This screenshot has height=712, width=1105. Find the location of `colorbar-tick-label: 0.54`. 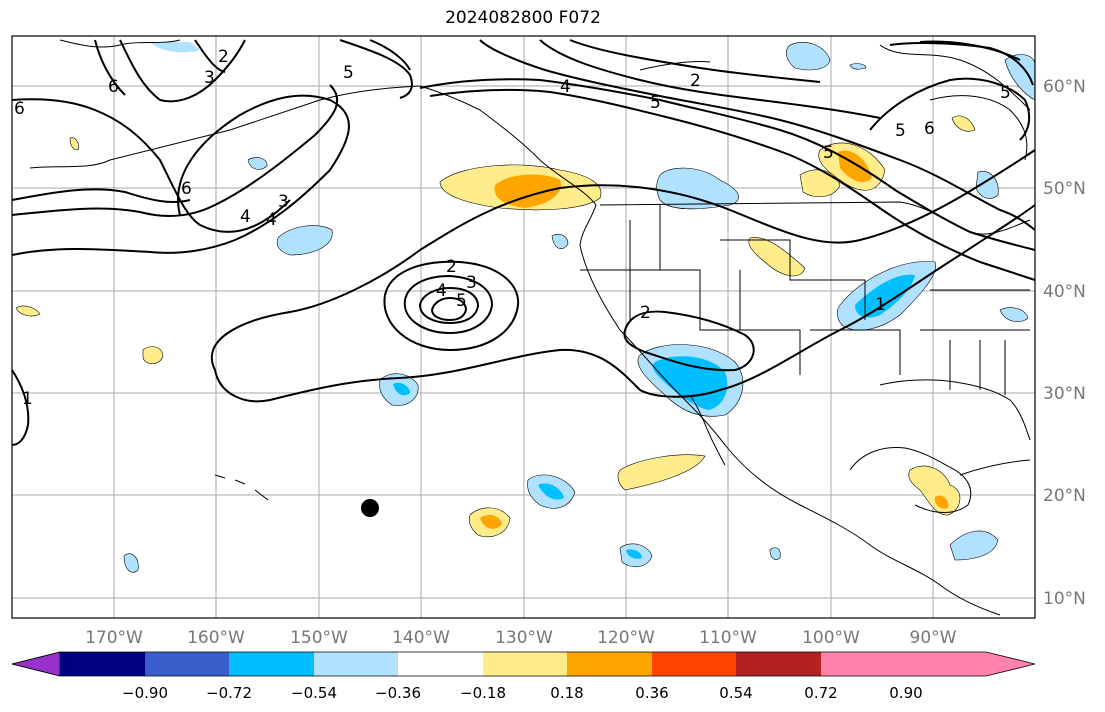

colorbar-tick-label: 0.54 is located at coordinates (735, 693).